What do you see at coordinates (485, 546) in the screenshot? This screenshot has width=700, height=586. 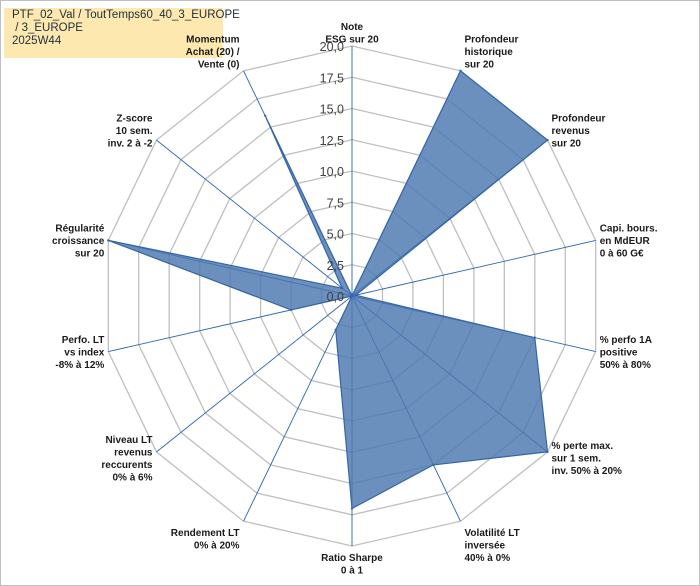 I see `axis-label-line: inversée` at bounding box center [485, 546].